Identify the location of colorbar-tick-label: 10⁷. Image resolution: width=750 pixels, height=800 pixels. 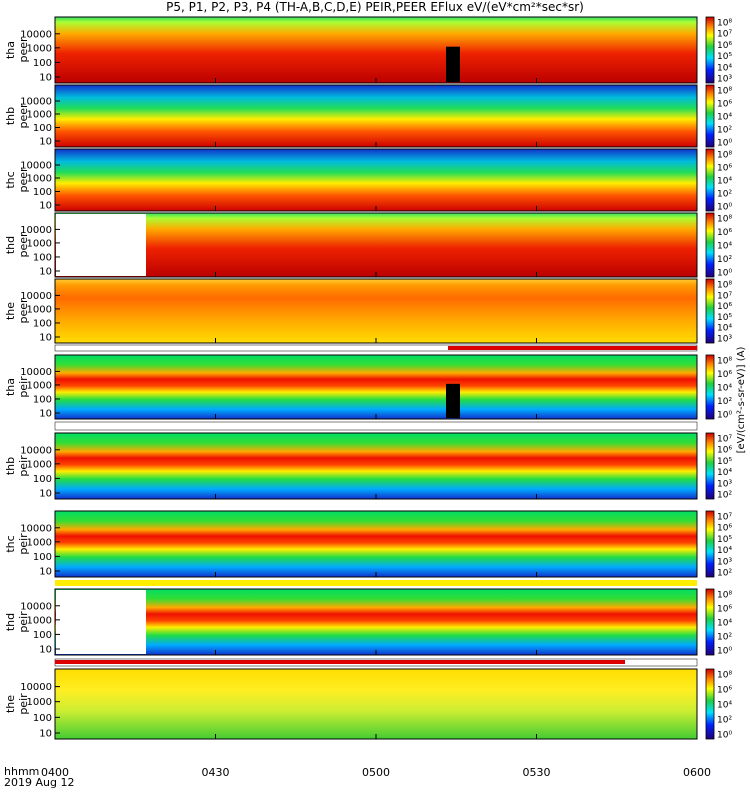
(724, 440).